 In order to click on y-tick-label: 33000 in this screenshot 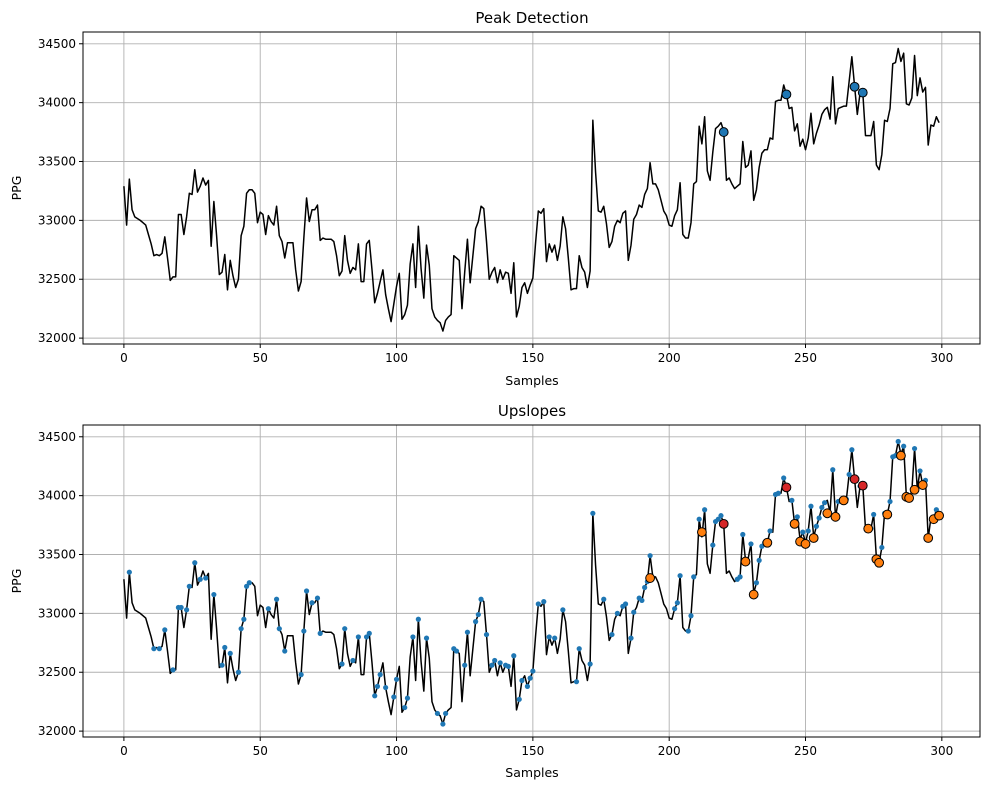, I will do `click(57, 613)`.